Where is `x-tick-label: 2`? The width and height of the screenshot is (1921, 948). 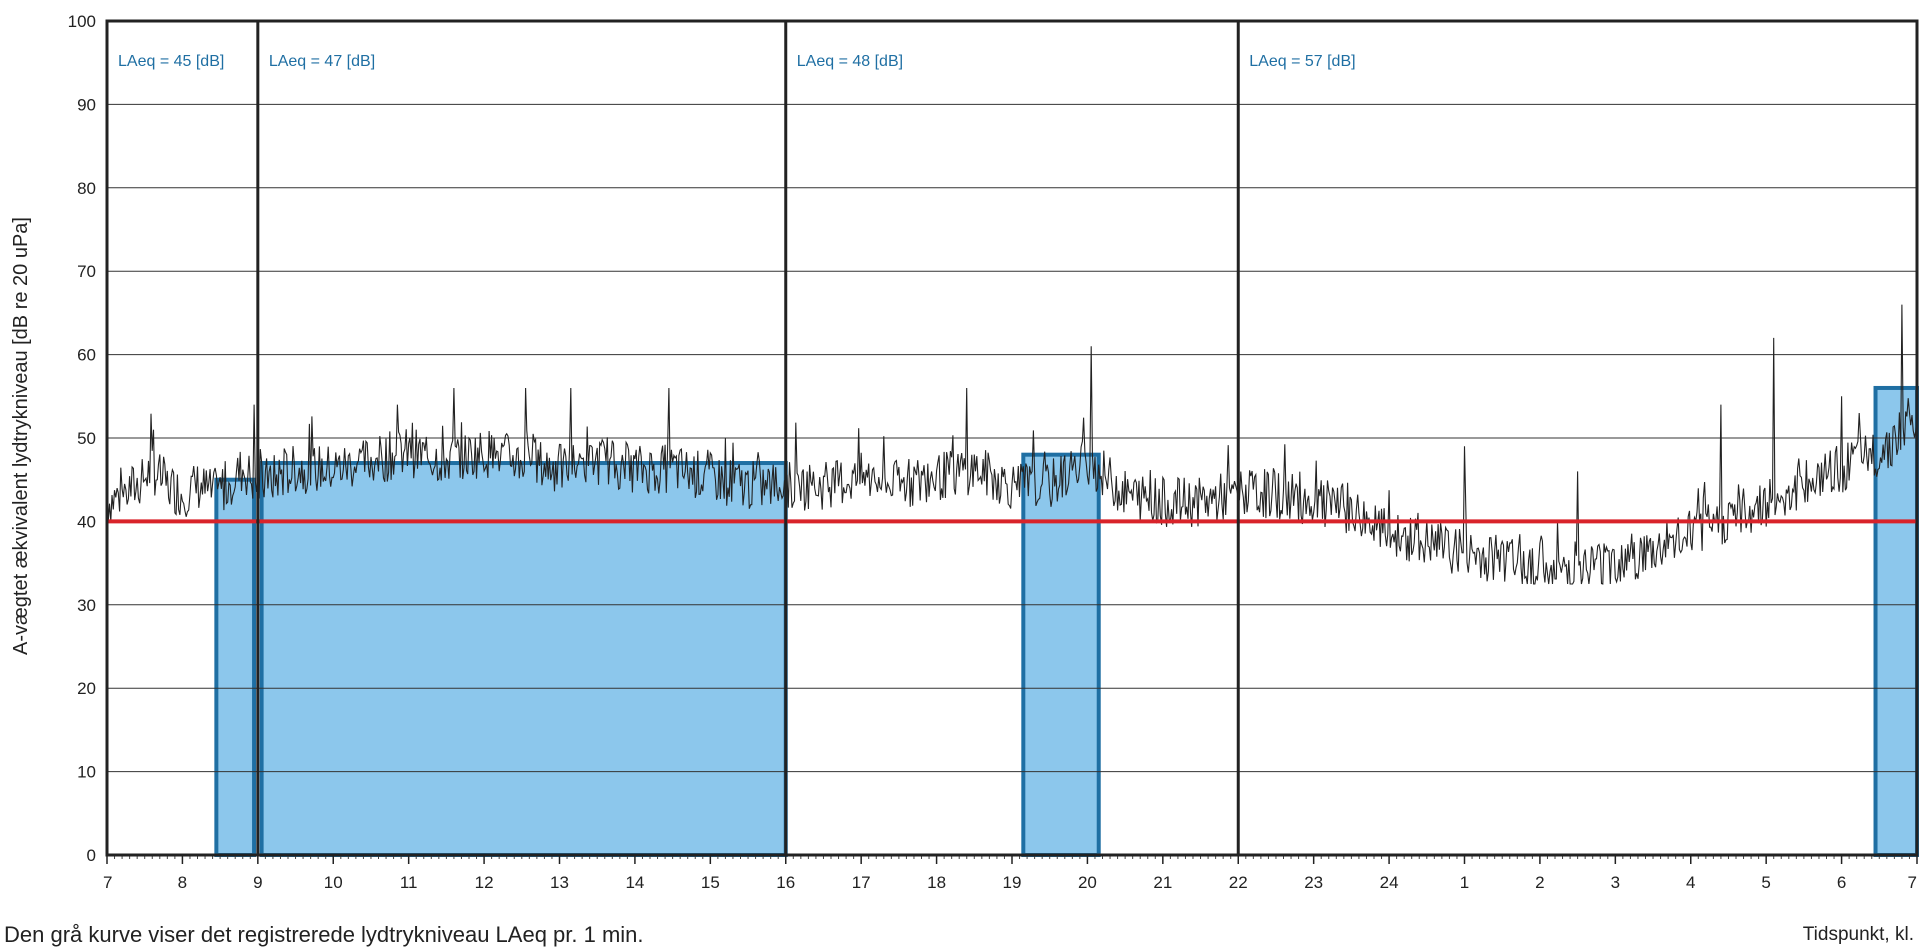 x-tick-label: 2 is located at coordinates (1539, 882).